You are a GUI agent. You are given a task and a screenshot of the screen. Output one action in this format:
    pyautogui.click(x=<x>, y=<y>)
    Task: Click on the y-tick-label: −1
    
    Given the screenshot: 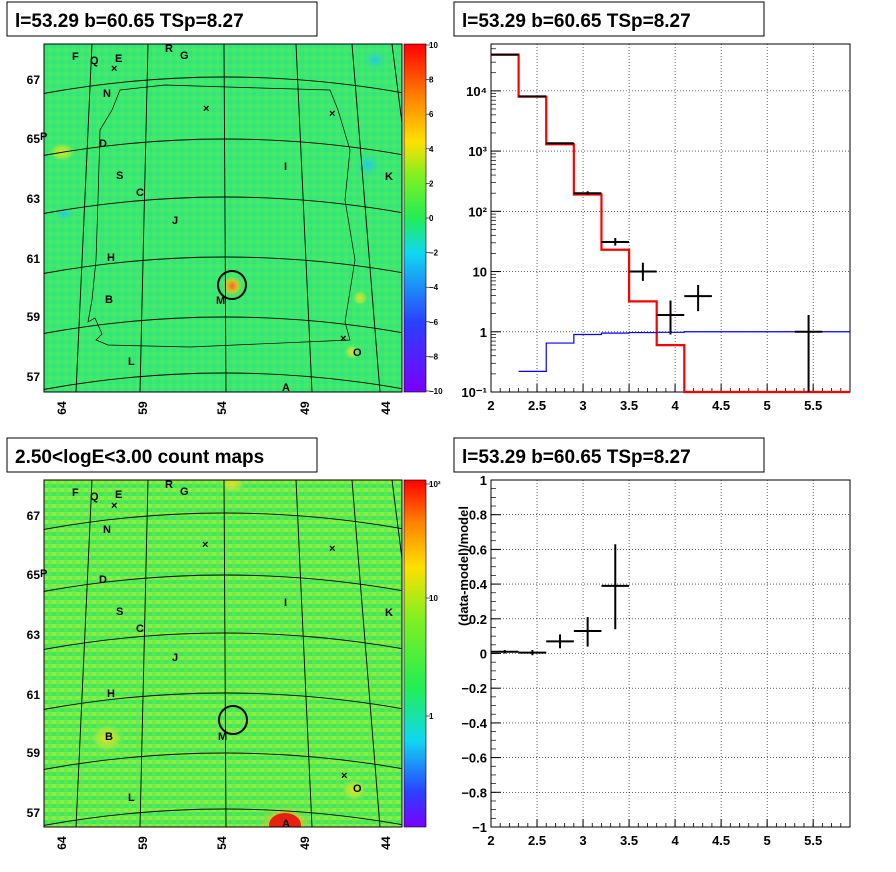 What is the action you would take?
    pyautogui.click(x=479, y=827)
    